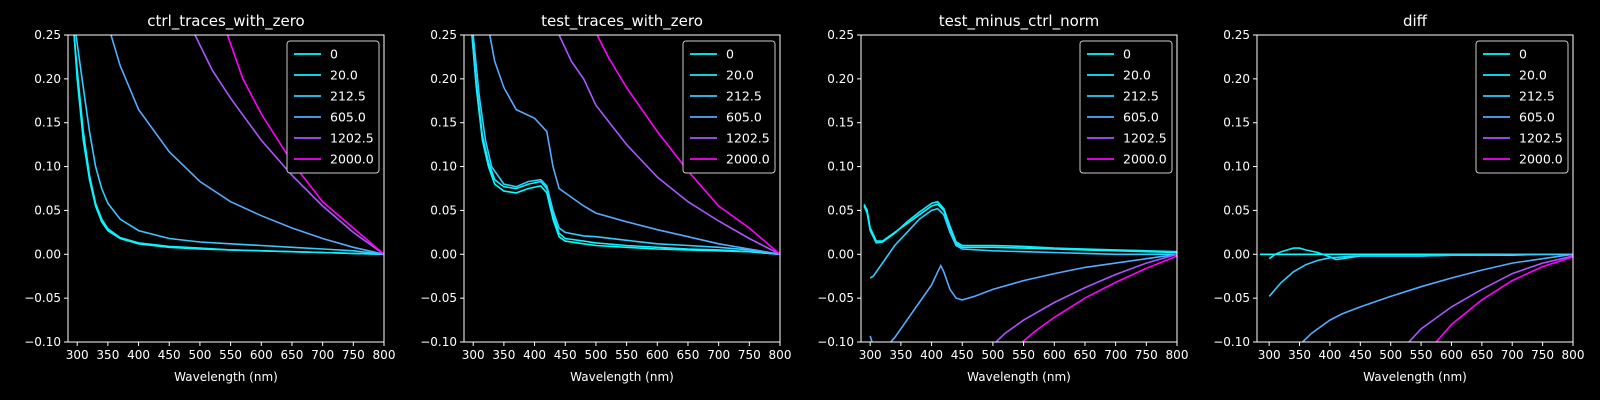  What do you see at coordinates (1415, 21) in the screenshot?
I see `chart-title: diff` at bounding box center [1415, 21].